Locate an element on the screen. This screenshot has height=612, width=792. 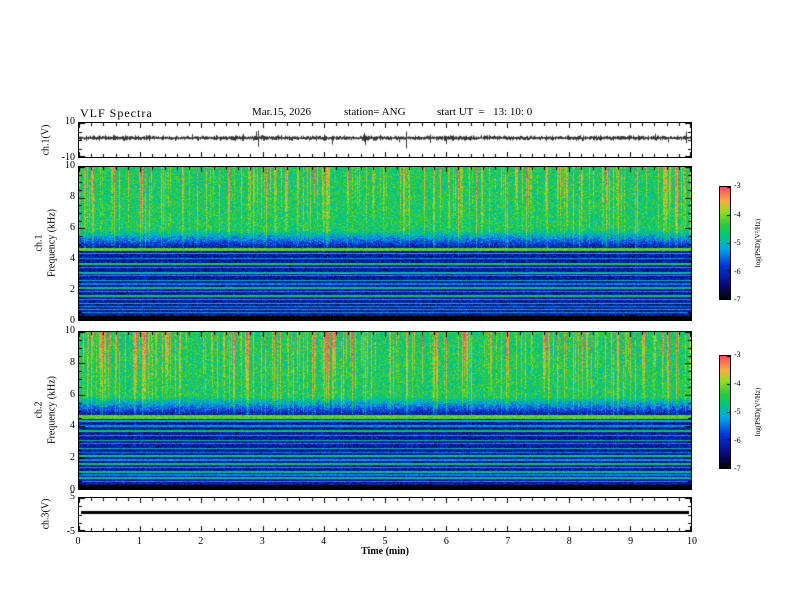
x-tick-label: 5 is located at coordinates (385, 541).